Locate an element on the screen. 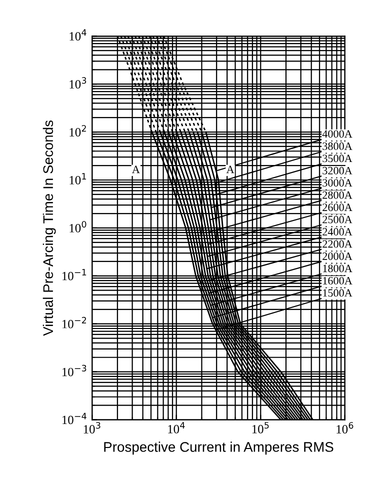 The width and height of the screenshot is (379, 495). text: 3200A is located at coordinates (337, 170).